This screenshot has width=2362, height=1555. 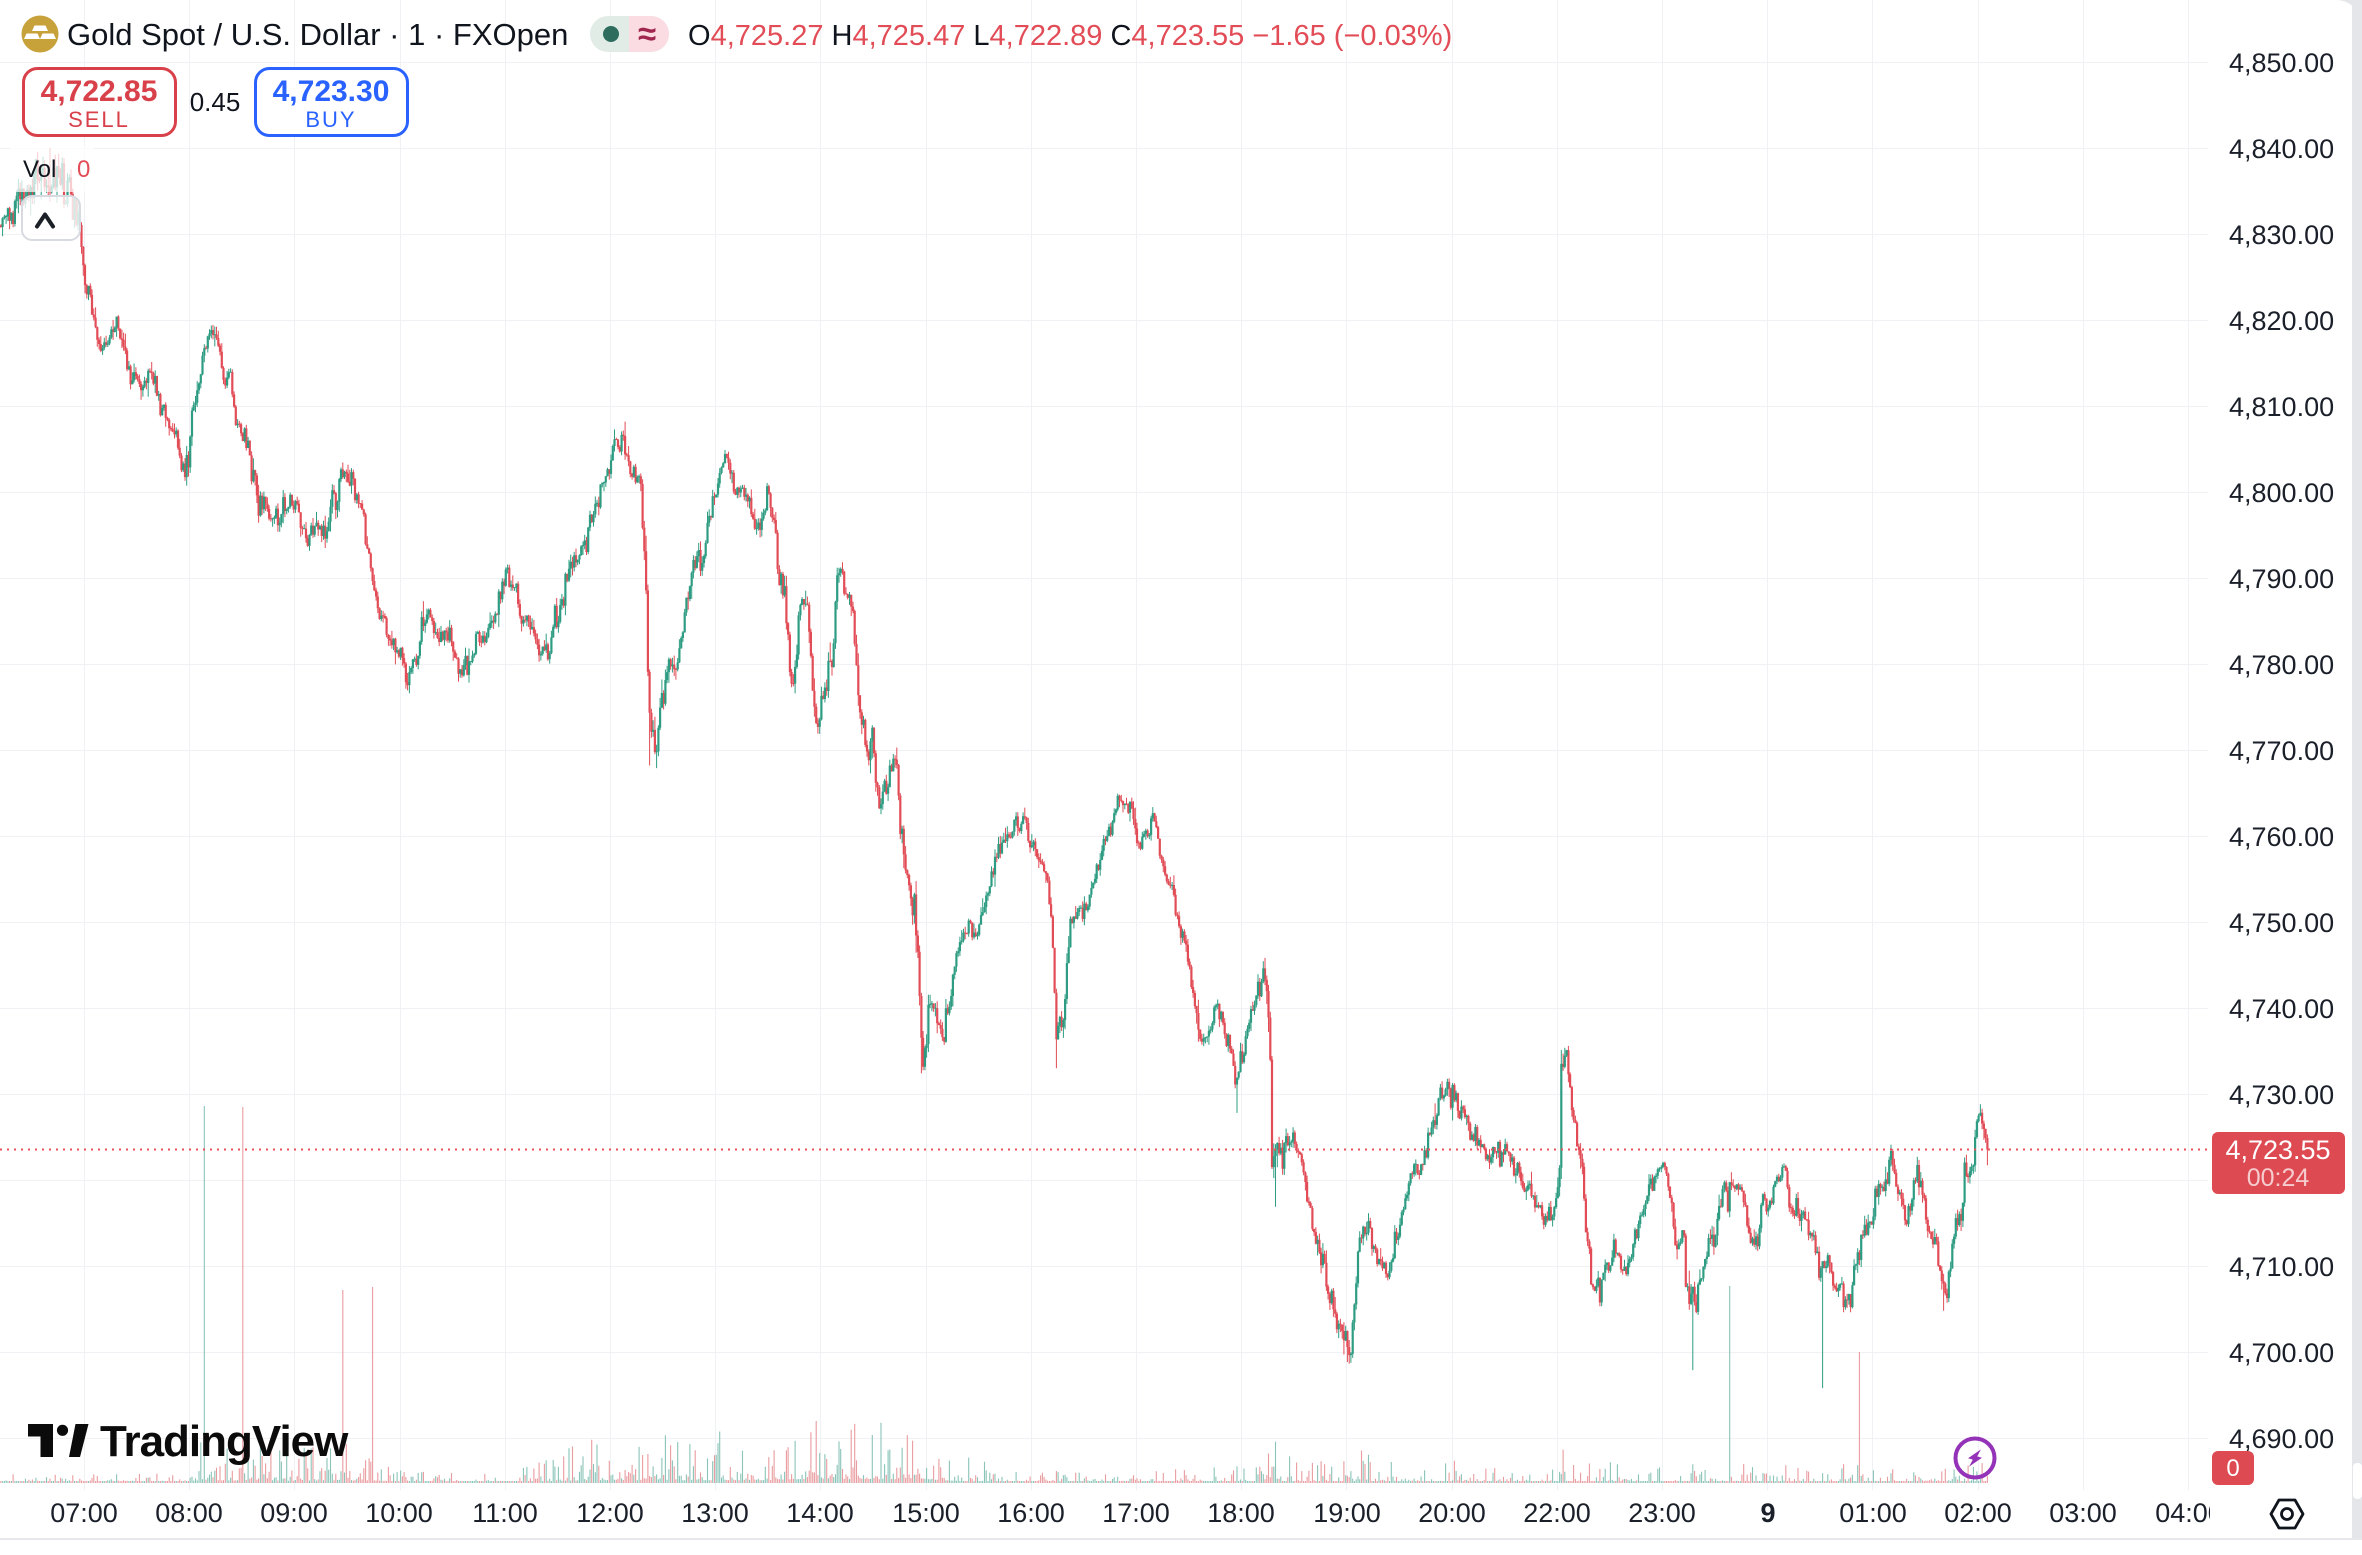 I want to click on svg-text: 4,690.00, so click(x=2281, y=1439).